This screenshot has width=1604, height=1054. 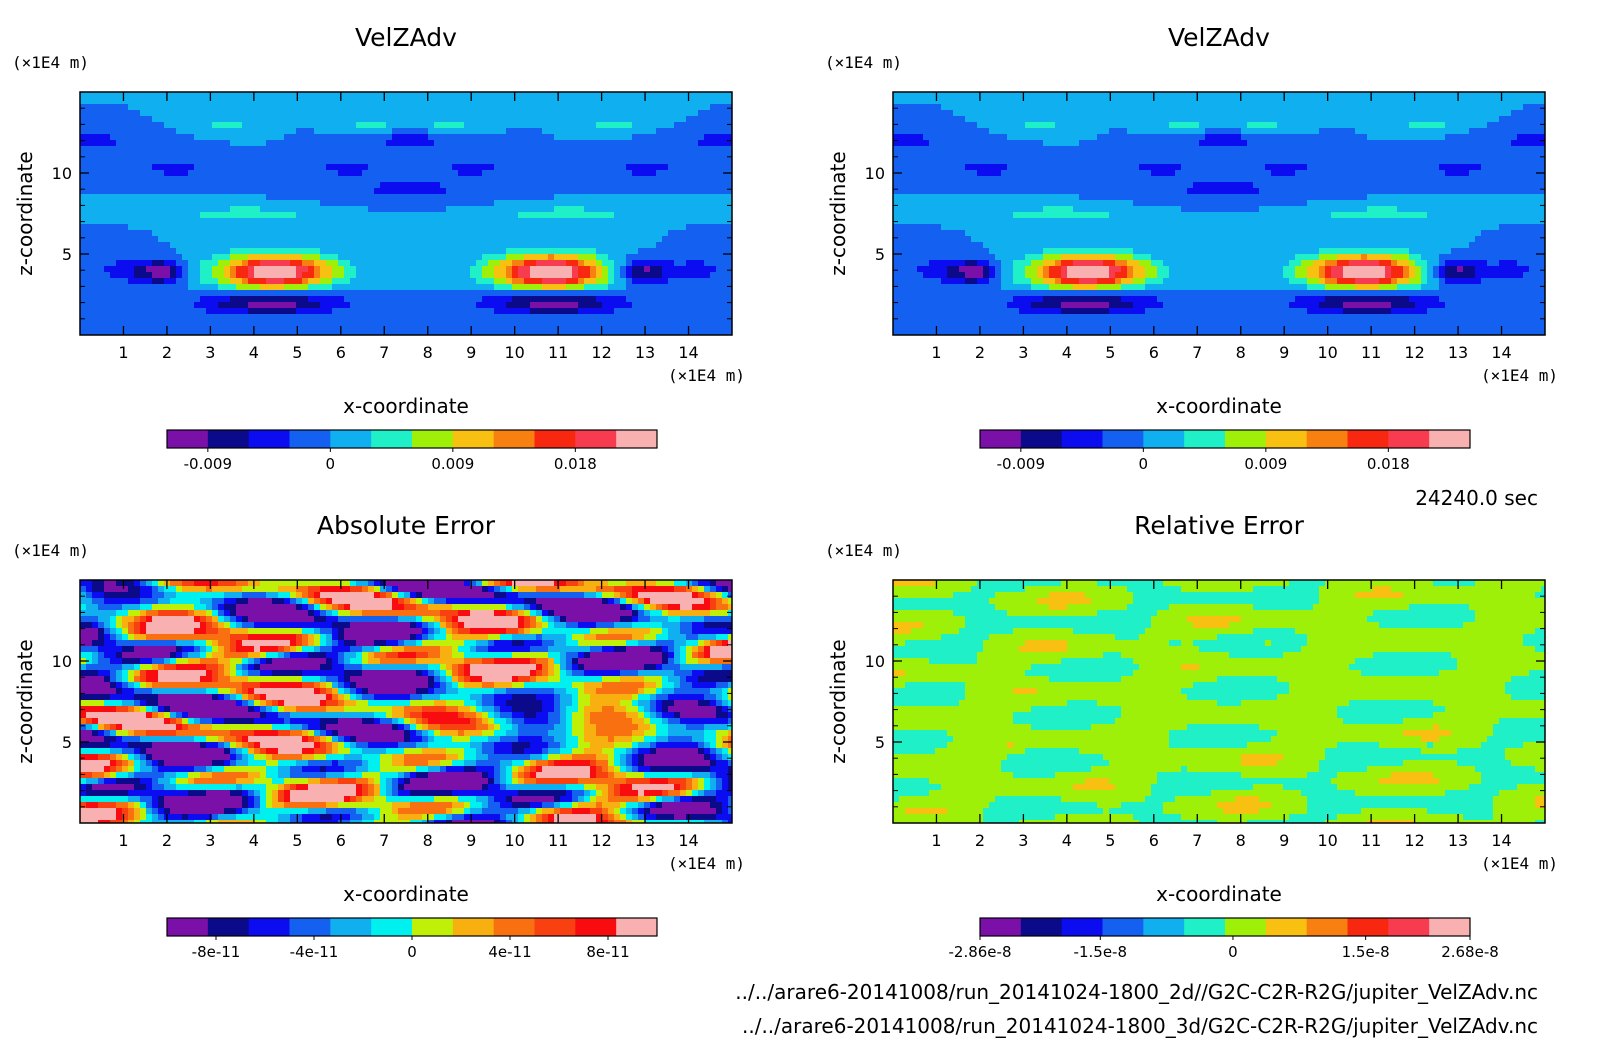 I want to click on y-unit-label: (×1E4 m), so click(x=50, y=62).